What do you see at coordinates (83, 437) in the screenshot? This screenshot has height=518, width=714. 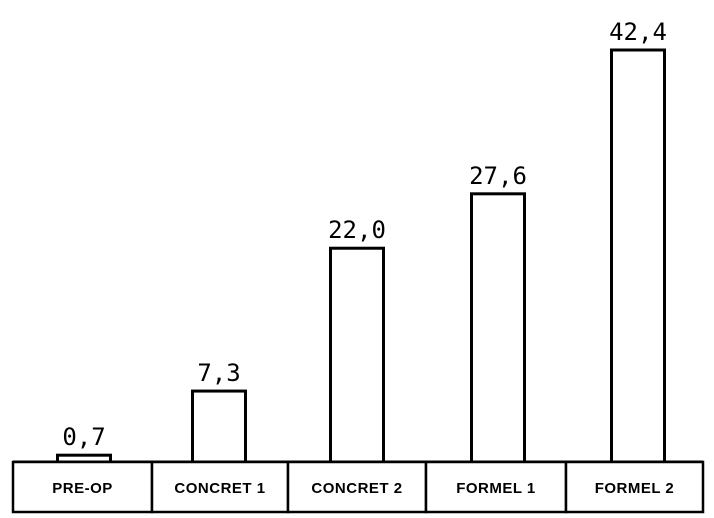 I see `value-label-1: 0,7` at bounding box center [83, 437].